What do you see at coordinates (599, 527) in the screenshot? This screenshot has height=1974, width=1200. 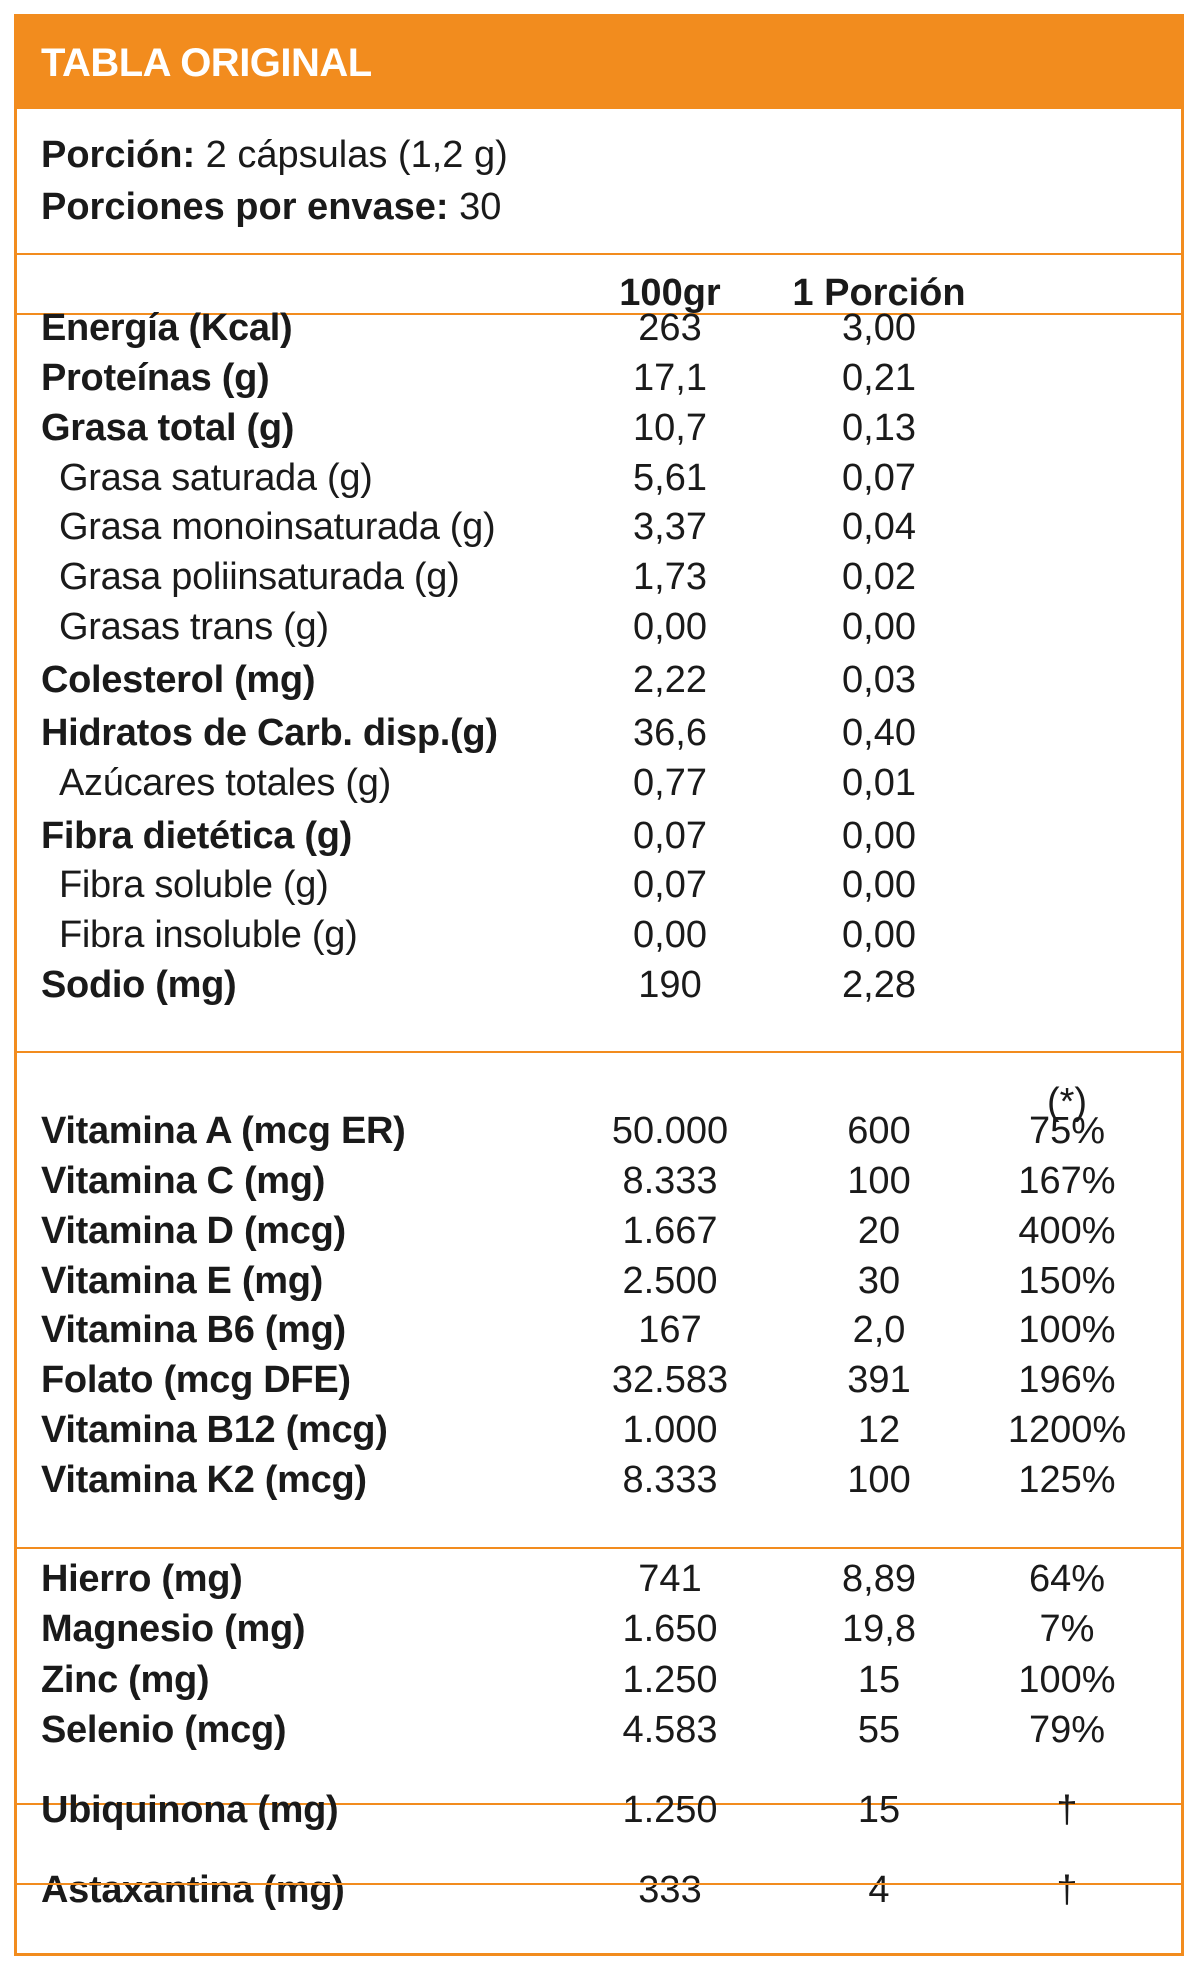 I see `table-row: Grasa monoinsaturada (g) 3,37 0,04` at bounding box center [599, 527].